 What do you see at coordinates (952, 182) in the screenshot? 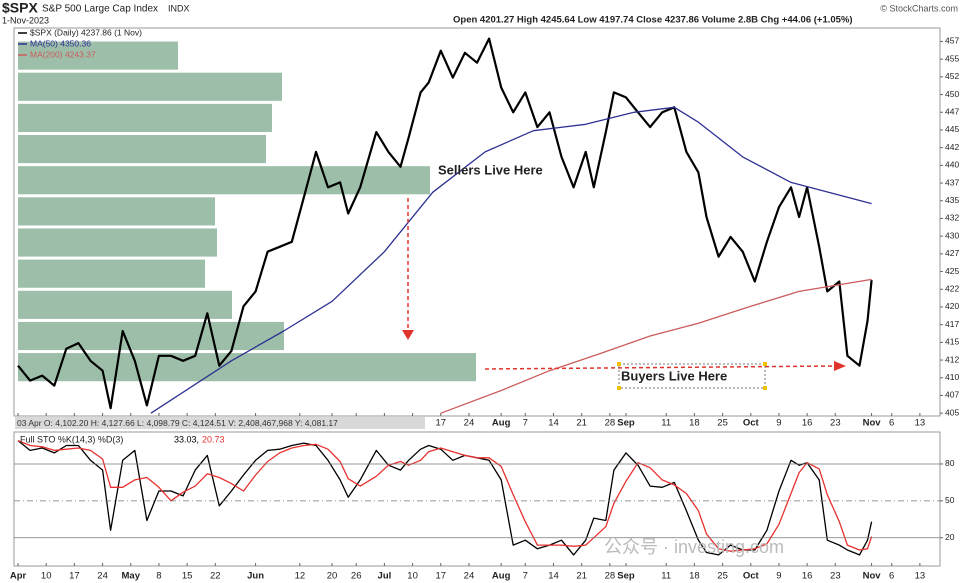
I see `y-tick-label: 437` at bounding box center [952, 182].